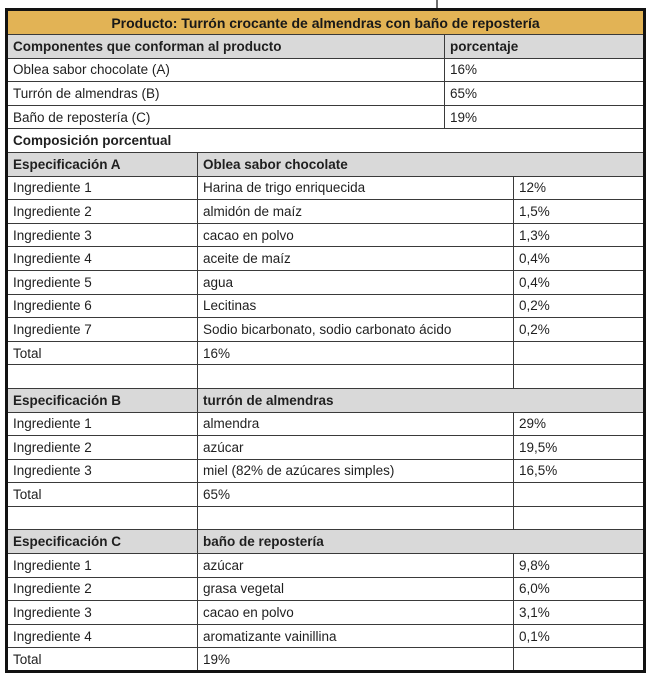 The height and width of the screenshot is (678, 650). Describe the element at coordinates (579, 565) in the screenshot. I see `ingredient-pct-cell: 9,8%` at that location.